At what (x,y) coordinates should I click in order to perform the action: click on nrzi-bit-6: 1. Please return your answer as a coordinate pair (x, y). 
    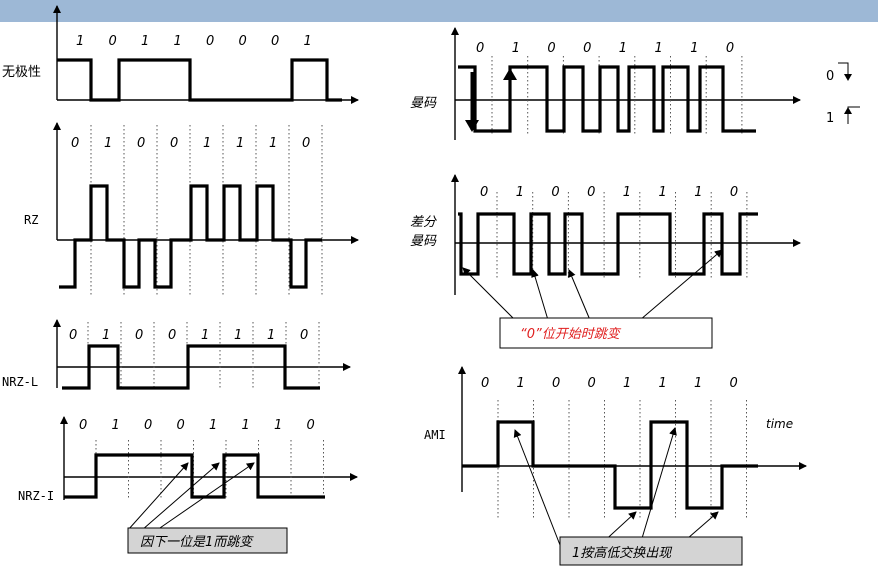
    Looking at the image, I should click on (278, 425).